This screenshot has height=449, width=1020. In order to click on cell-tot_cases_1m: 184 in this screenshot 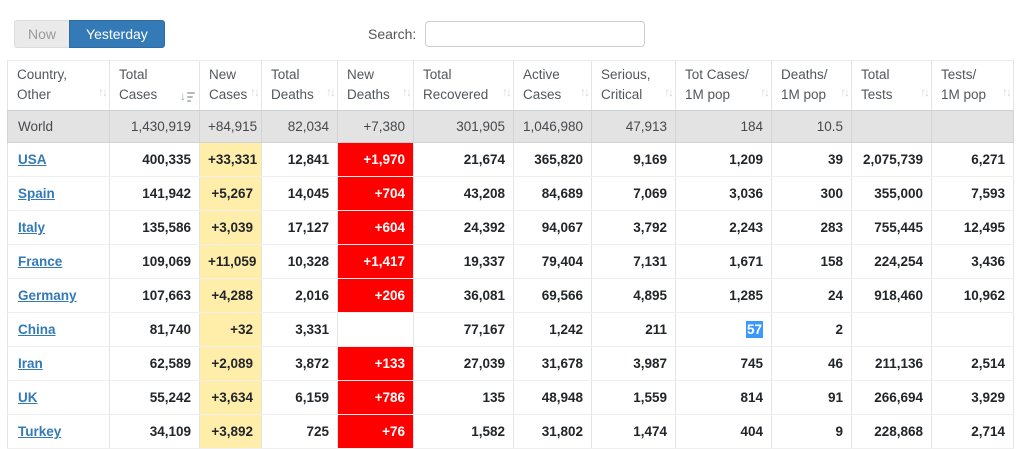, I will do `click(723, 126)`.